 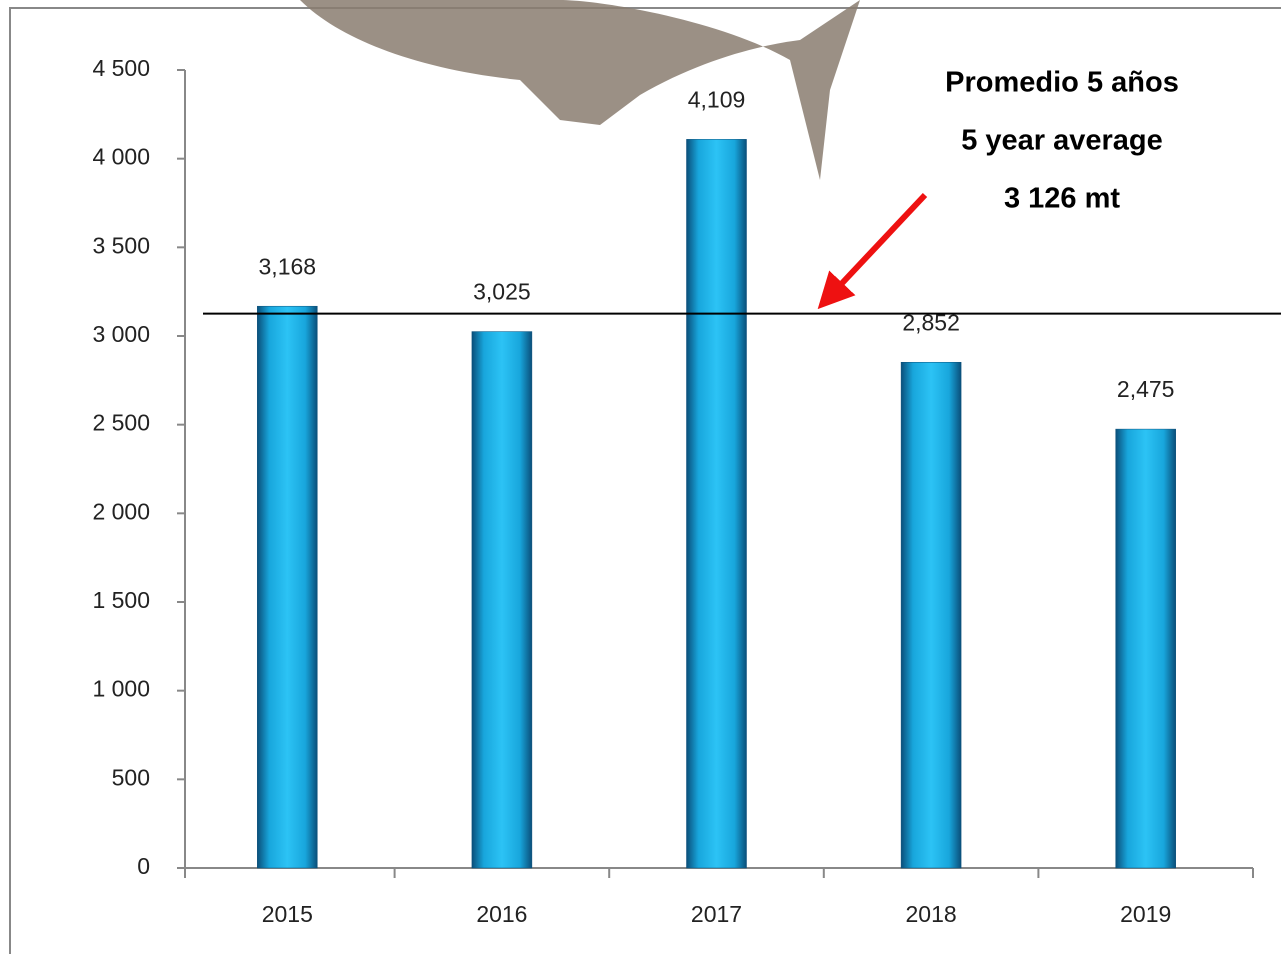 I want to click on x-tick-label: 2018, so click(x=931, y=914).